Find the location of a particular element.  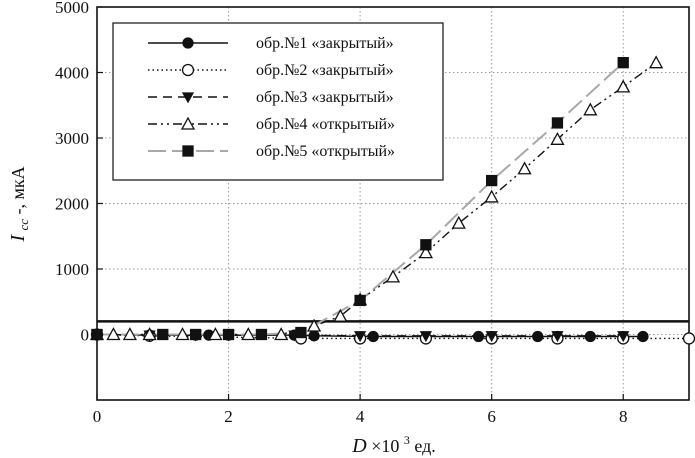

x-tick-label: 8 is located at coordinates (623, 416).